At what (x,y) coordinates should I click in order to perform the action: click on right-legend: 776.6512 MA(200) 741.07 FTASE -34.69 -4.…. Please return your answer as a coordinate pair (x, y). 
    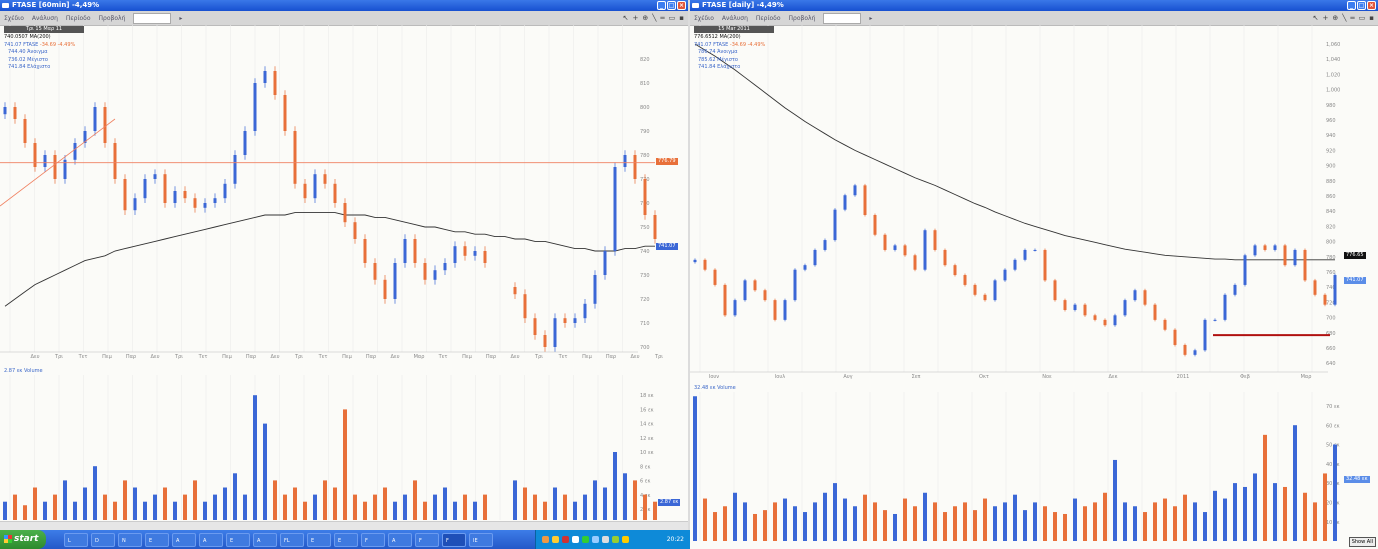
    Looking at the image, I should click on (729, 53).